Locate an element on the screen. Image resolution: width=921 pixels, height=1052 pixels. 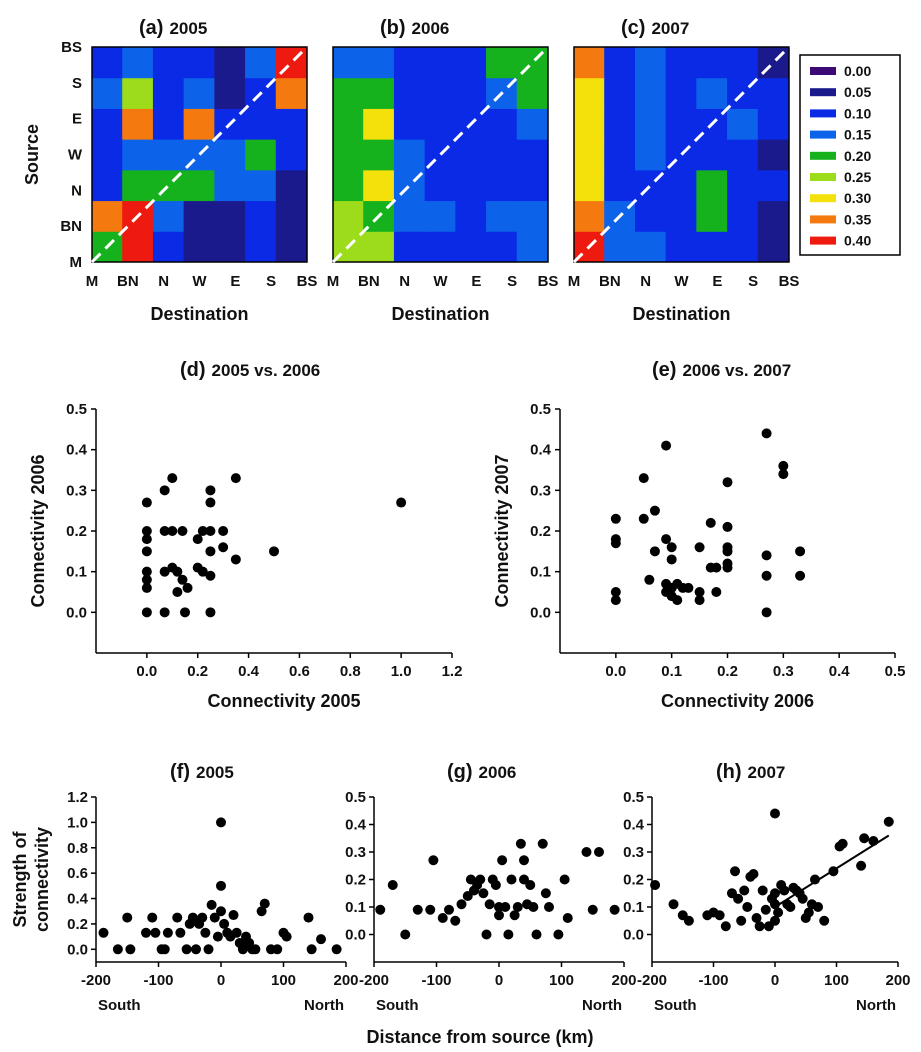
x-tick-label: 0.3 is located at coordinates (783, 671).